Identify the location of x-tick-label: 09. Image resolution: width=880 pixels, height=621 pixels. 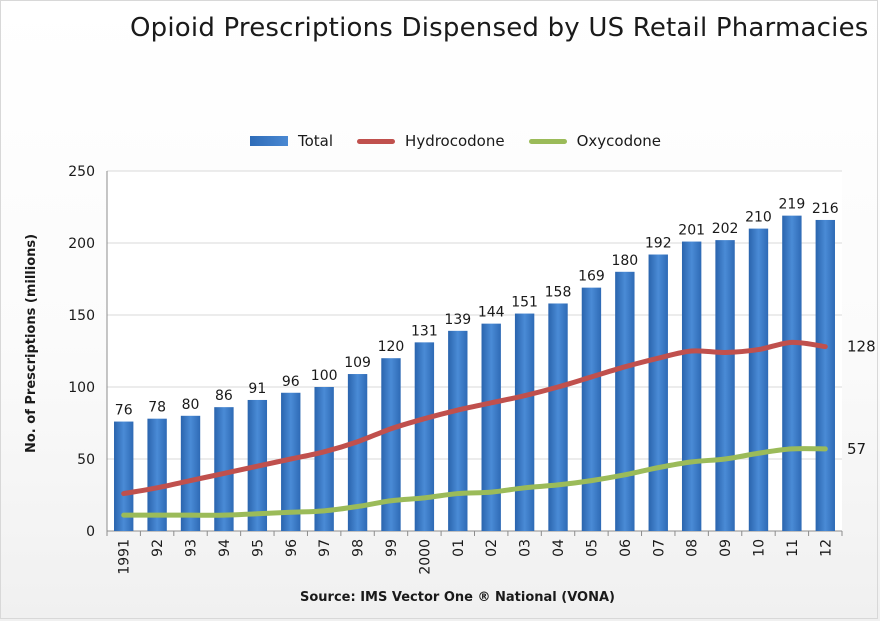
(726, 548).